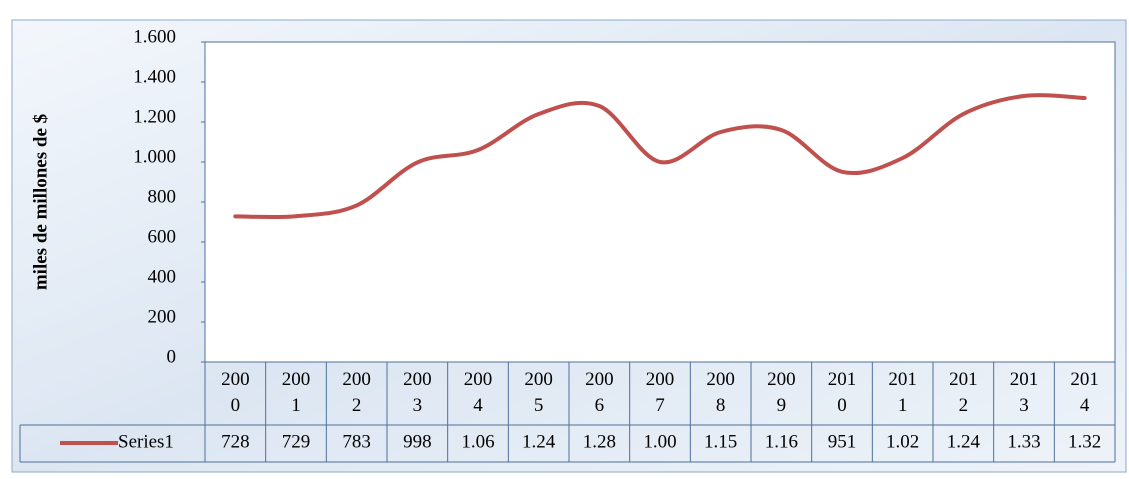 The image size is (1129, 479). Describe the element at coordinates (659, 441) in the screenshot. I see `data-table-value: 1.00` at that location.